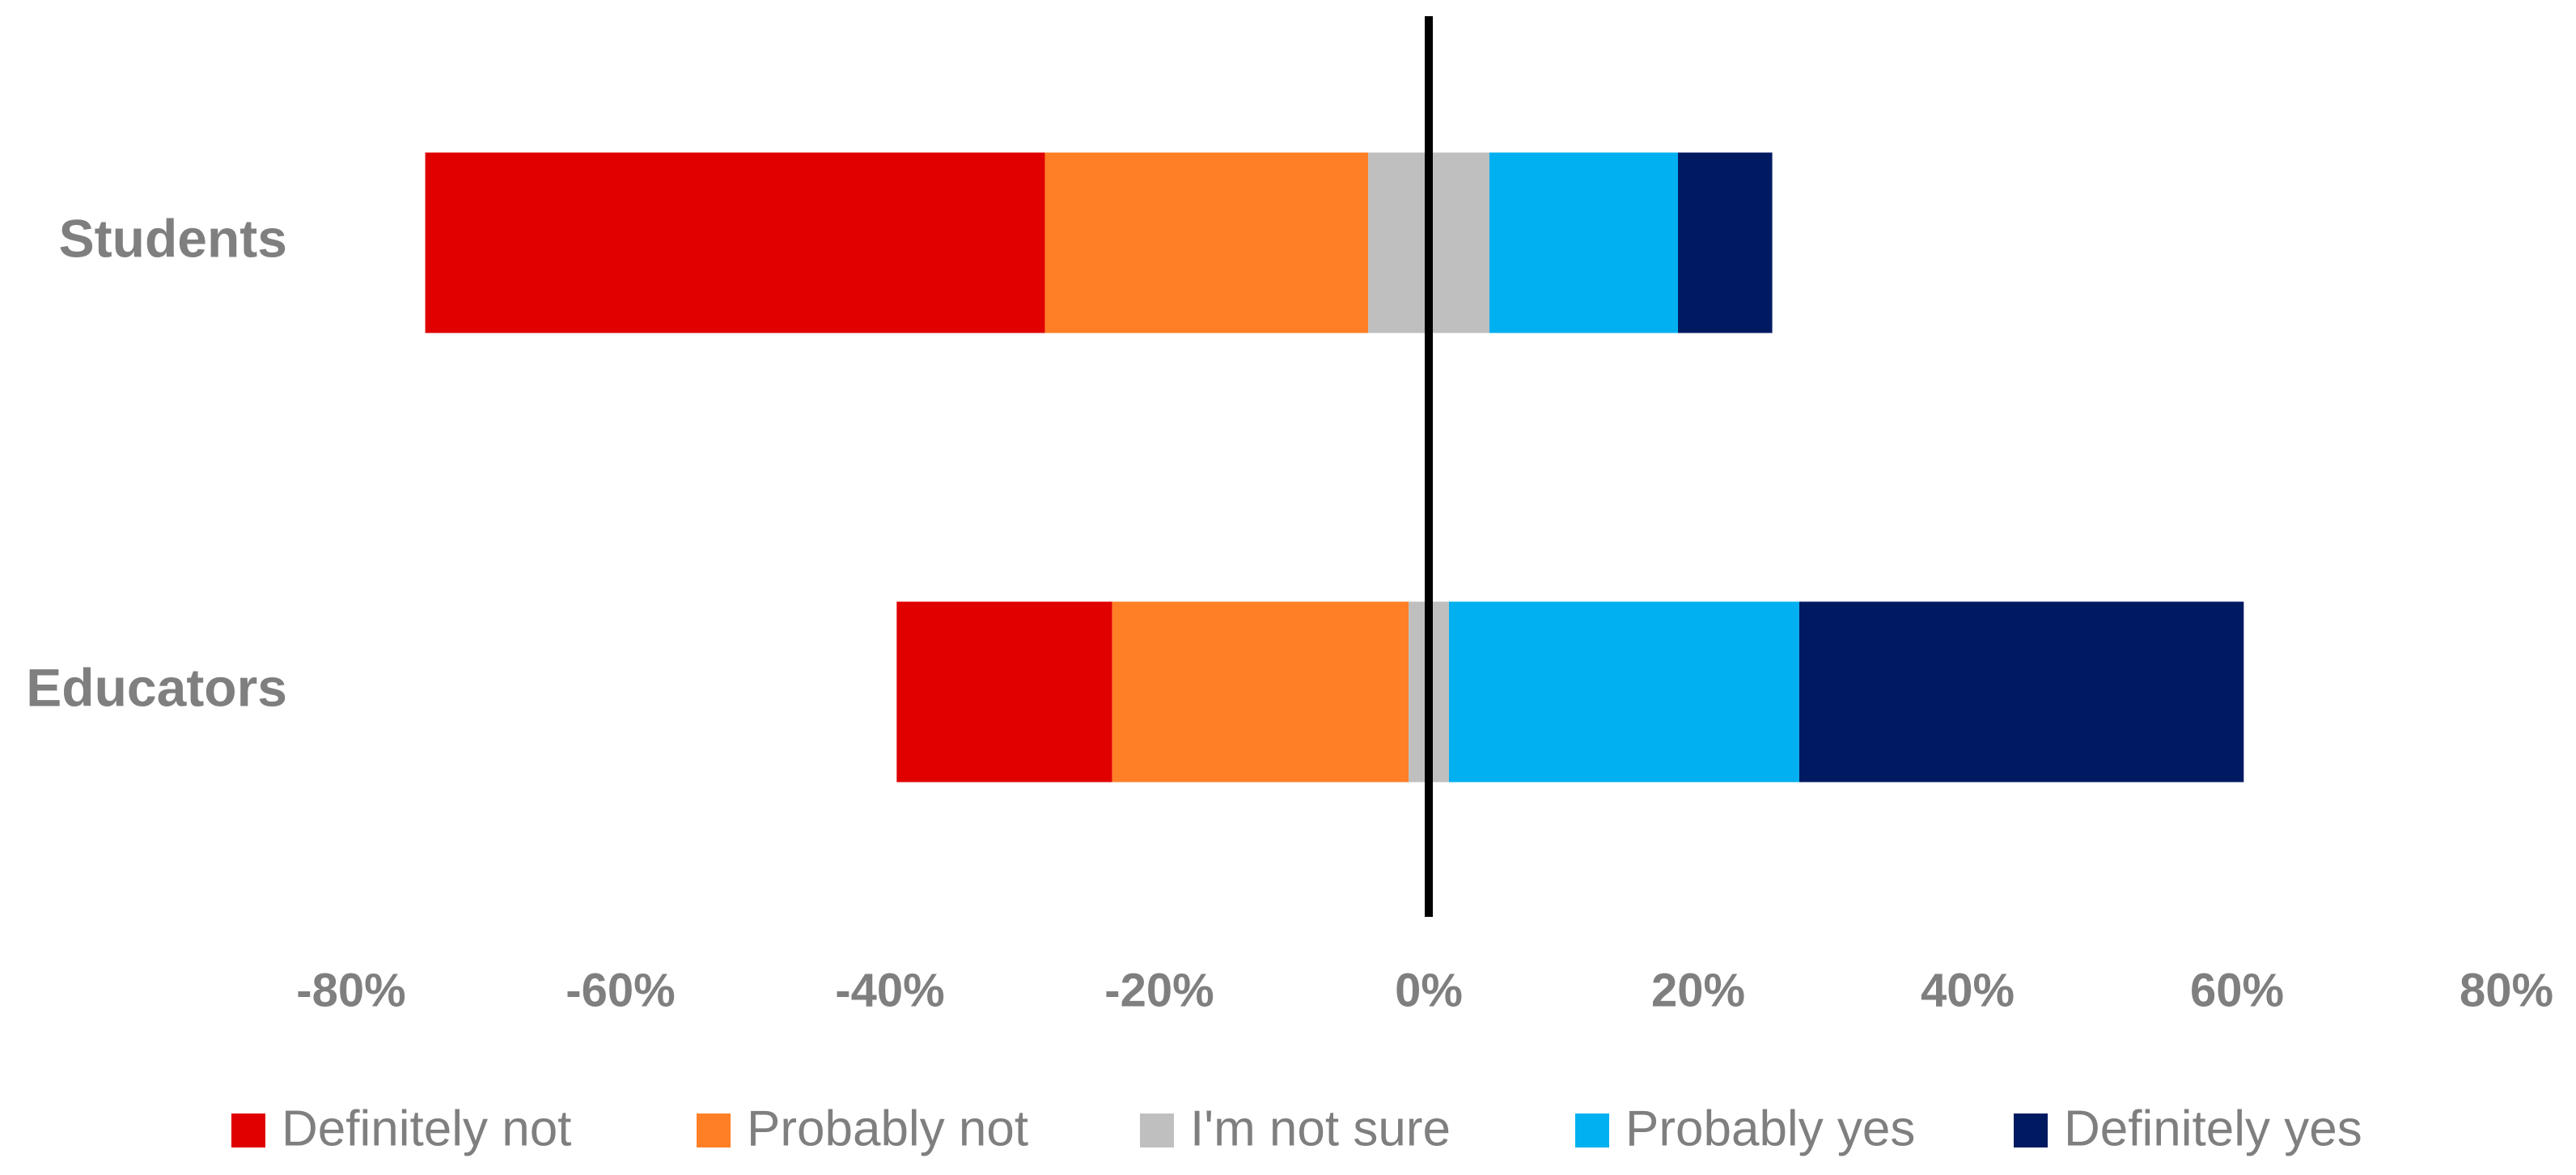 This screenshot has height=1175, width=2576. What do you see at coordinates (2237, 990) in the screenshot?
I see `x-tick-label: 60%` at bounding box center [2237, 990].